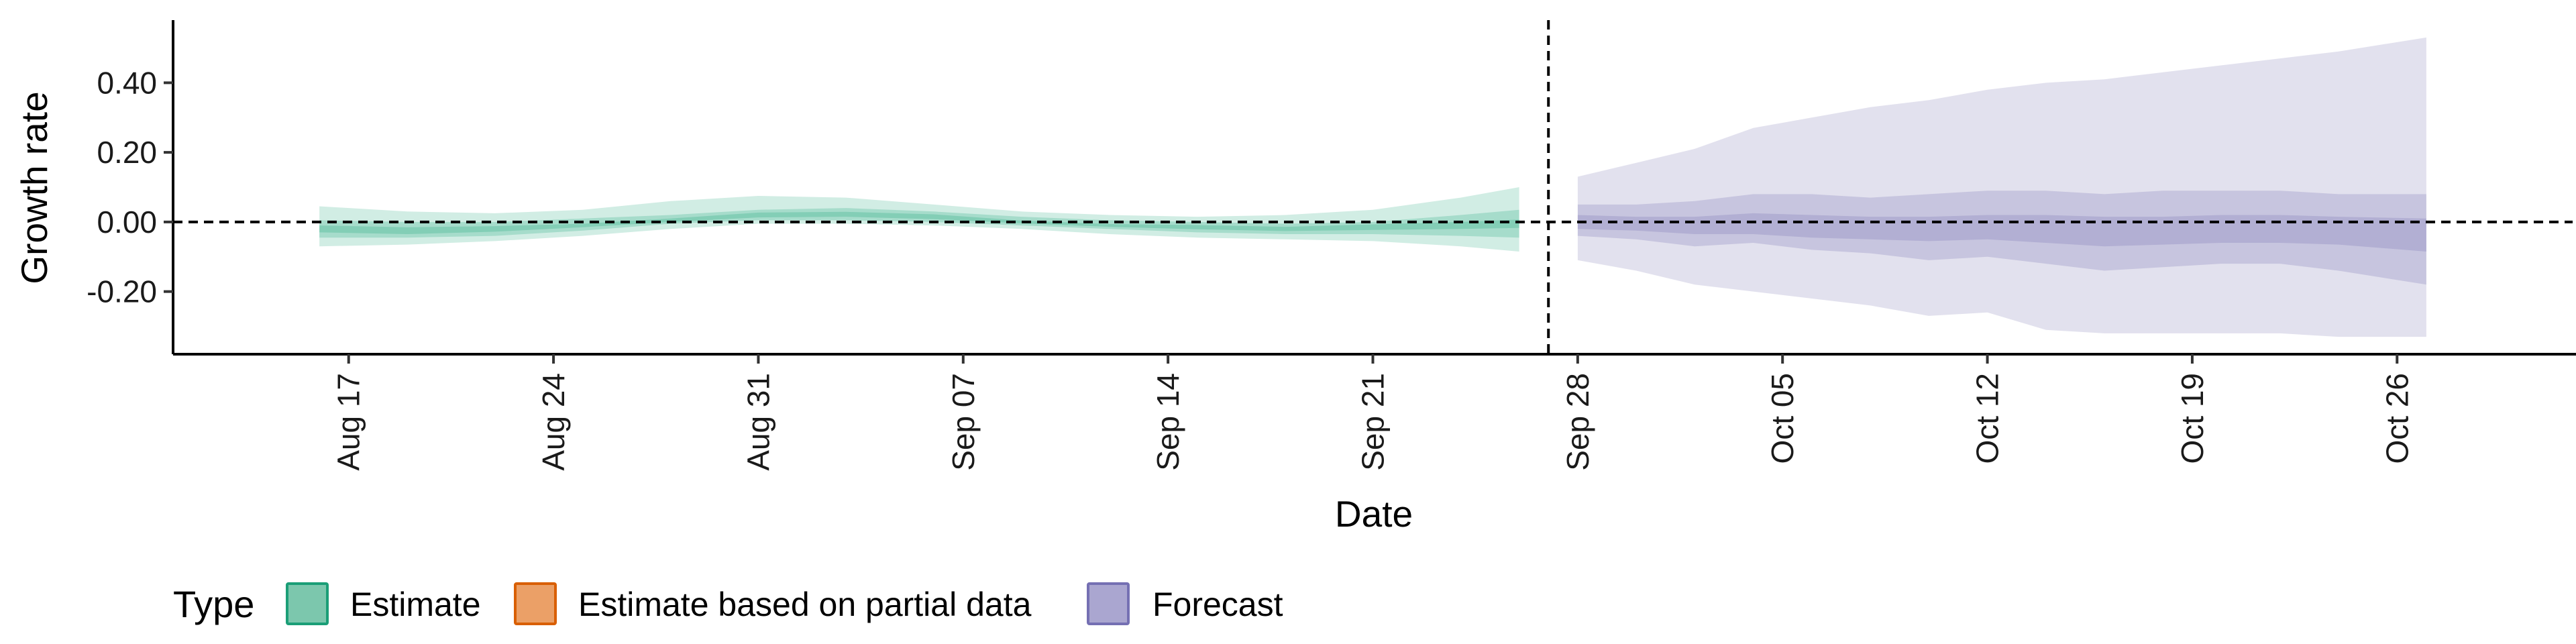 The width and height of the screenshot is (2576, 644). I want to click on legend-label-estimate: Estimate, so click(415, 604).